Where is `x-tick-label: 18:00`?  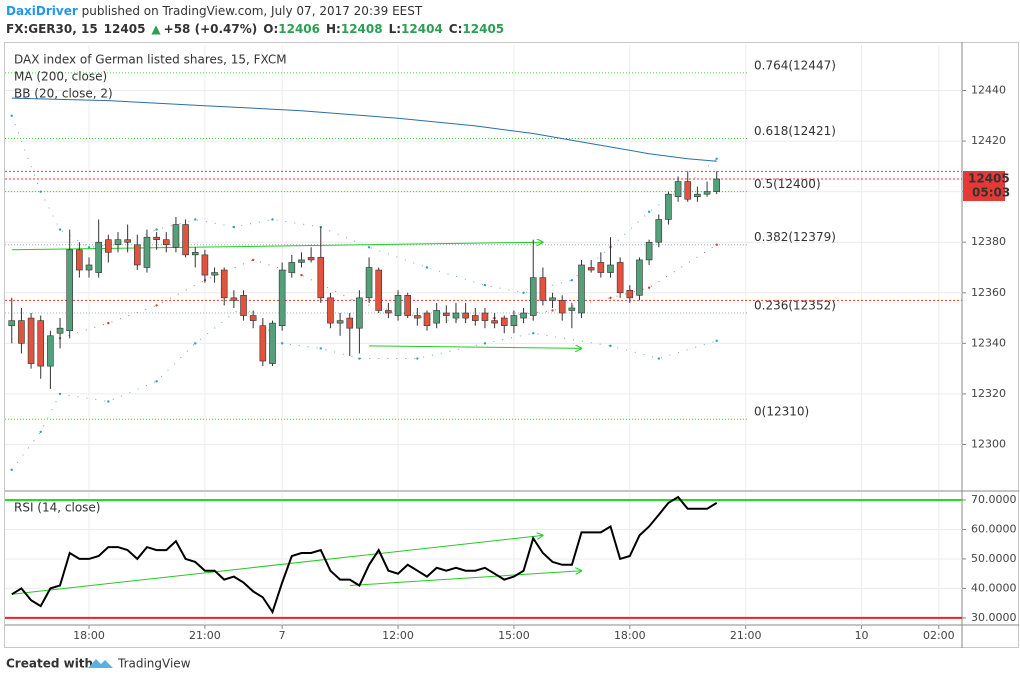
x-tick-label: 18:00 is located at coordinates (630, 635).